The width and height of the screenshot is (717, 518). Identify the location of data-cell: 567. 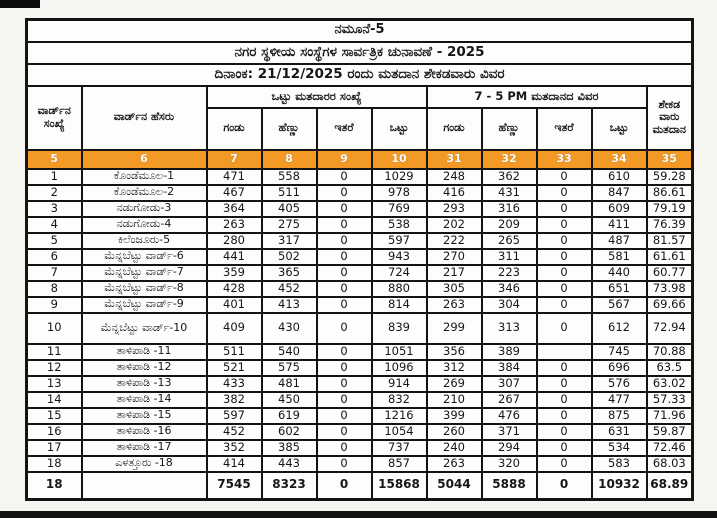
(619, 304).